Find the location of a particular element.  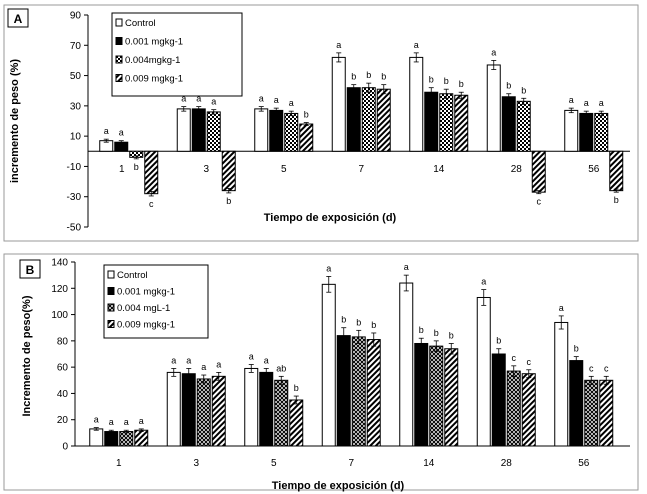

panel-b-y-tick-label: 80 is located at coordinates (63, 341).